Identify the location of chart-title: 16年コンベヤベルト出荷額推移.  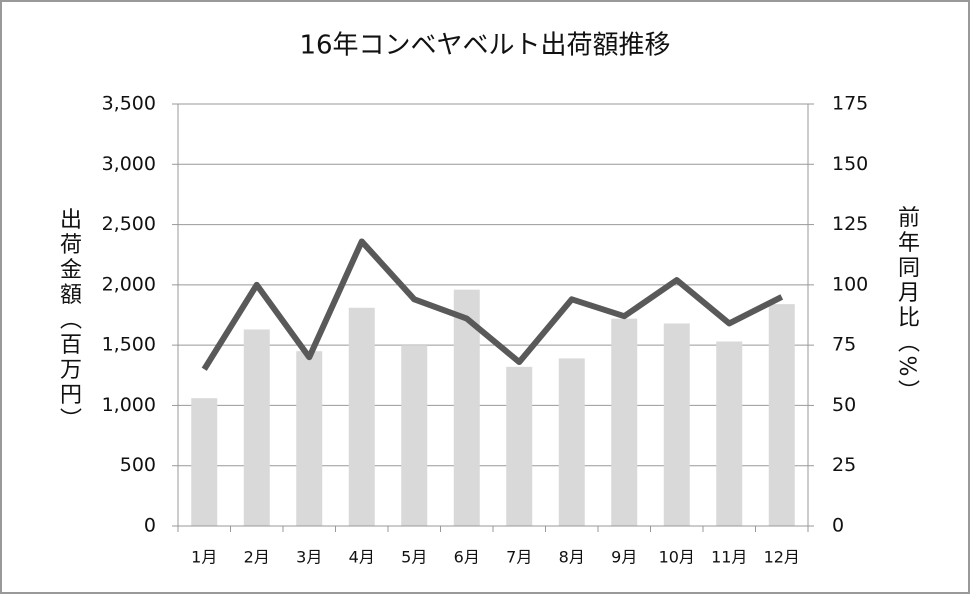
(484, 46).